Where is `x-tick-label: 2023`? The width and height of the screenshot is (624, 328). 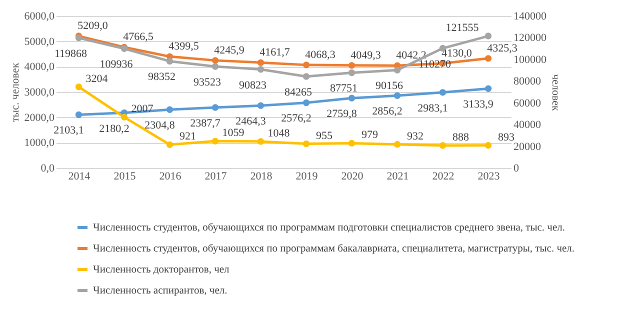 x-tick-label: 2023 is located at coordinates (489, 176).